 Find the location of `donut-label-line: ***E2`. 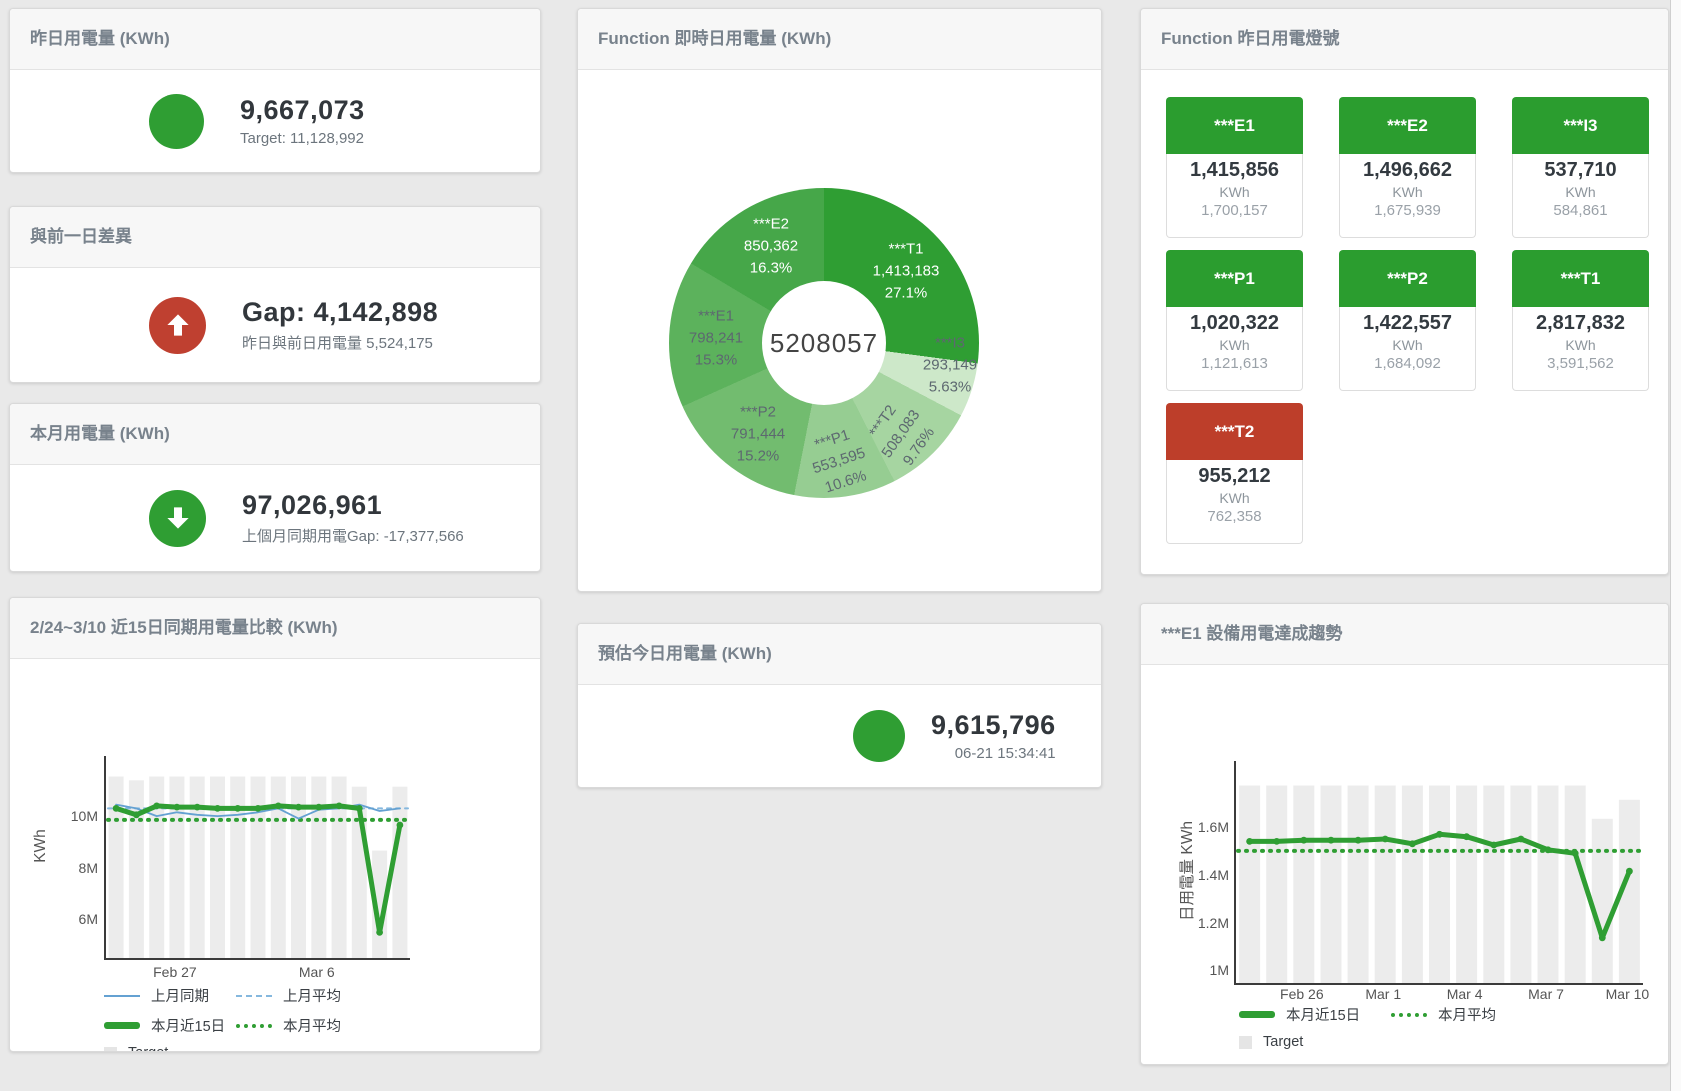

donut-label-line: ***E2 is located at coordinates (771, 224).